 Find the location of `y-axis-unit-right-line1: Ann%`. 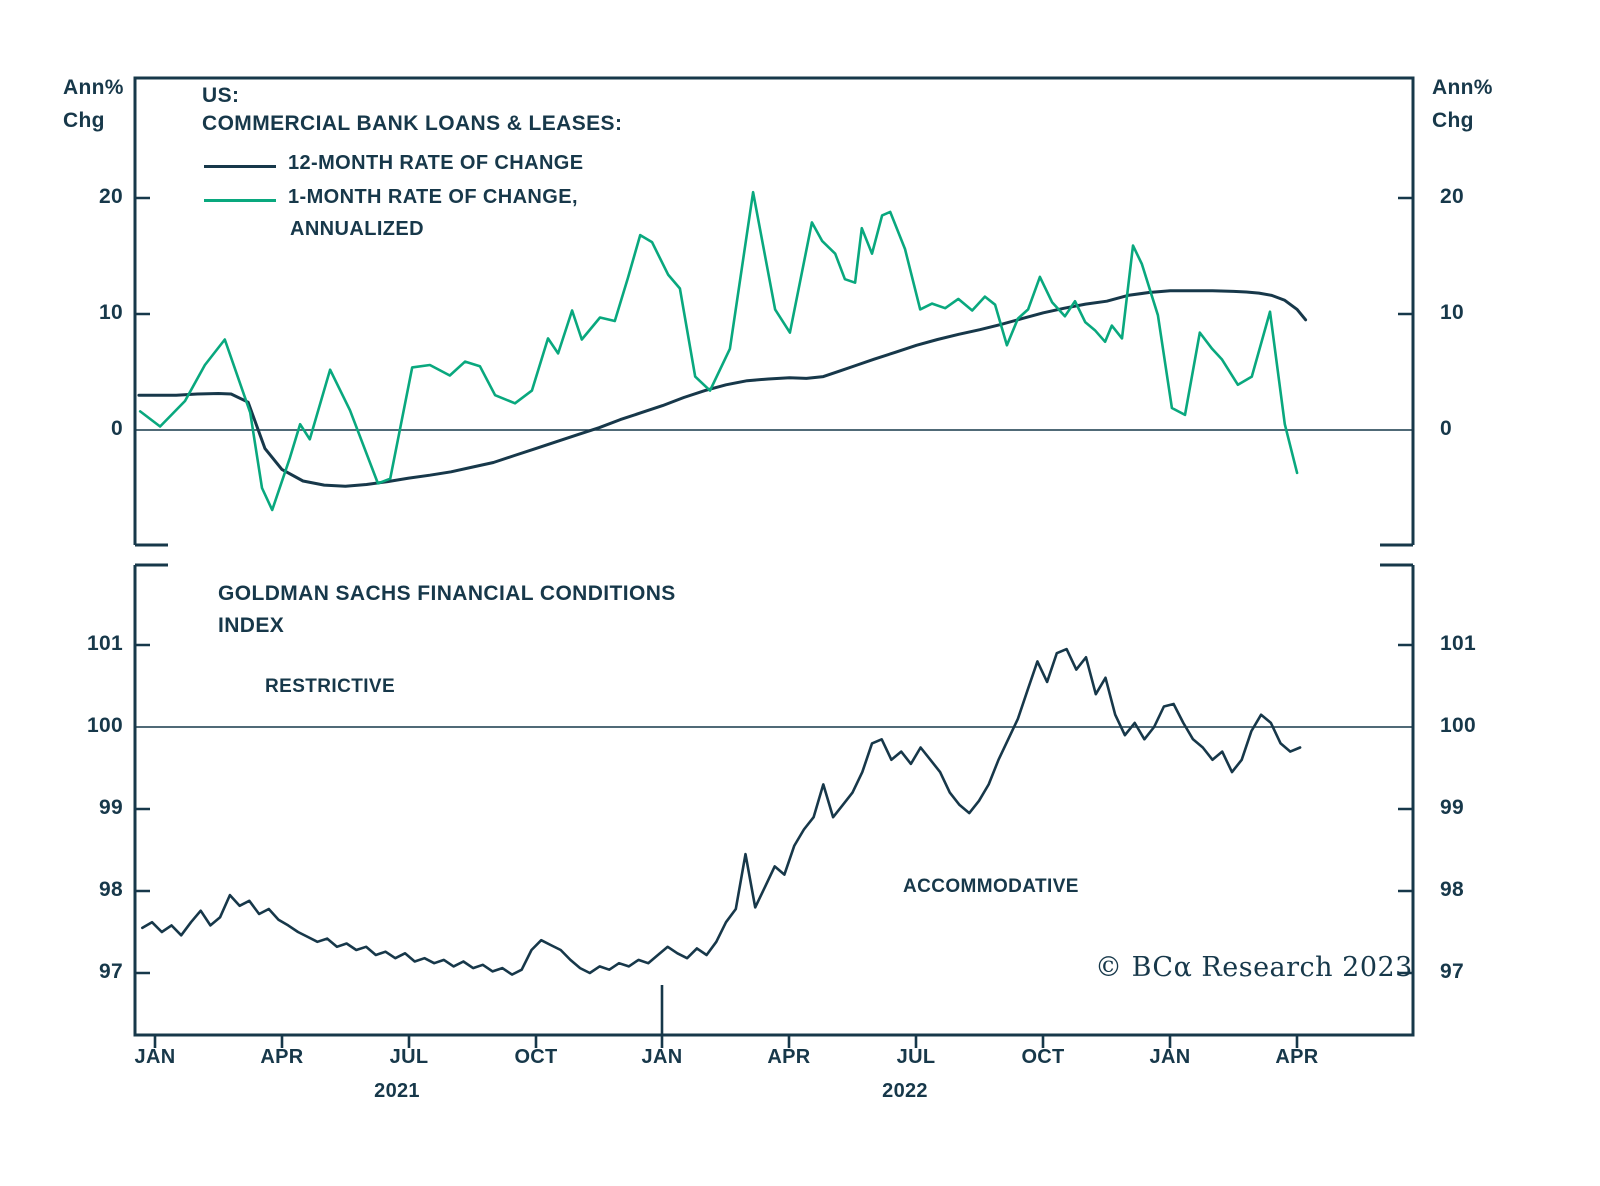

y-axis-unit-right-line1: Ann% is located at coordinates (1462, 87).